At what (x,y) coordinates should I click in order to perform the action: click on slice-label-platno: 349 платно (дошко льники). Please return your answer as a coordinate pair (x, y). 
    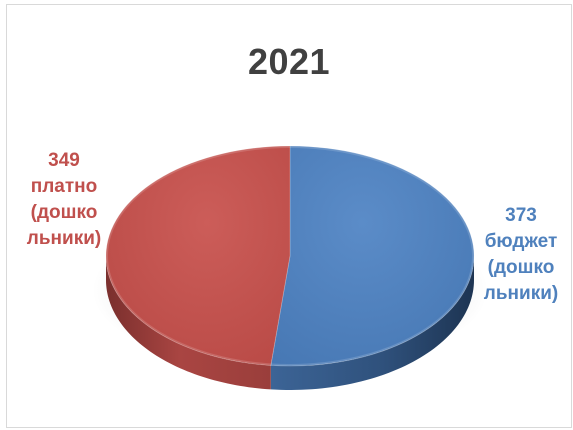
    Looking at the image, I should click on (64, 200).